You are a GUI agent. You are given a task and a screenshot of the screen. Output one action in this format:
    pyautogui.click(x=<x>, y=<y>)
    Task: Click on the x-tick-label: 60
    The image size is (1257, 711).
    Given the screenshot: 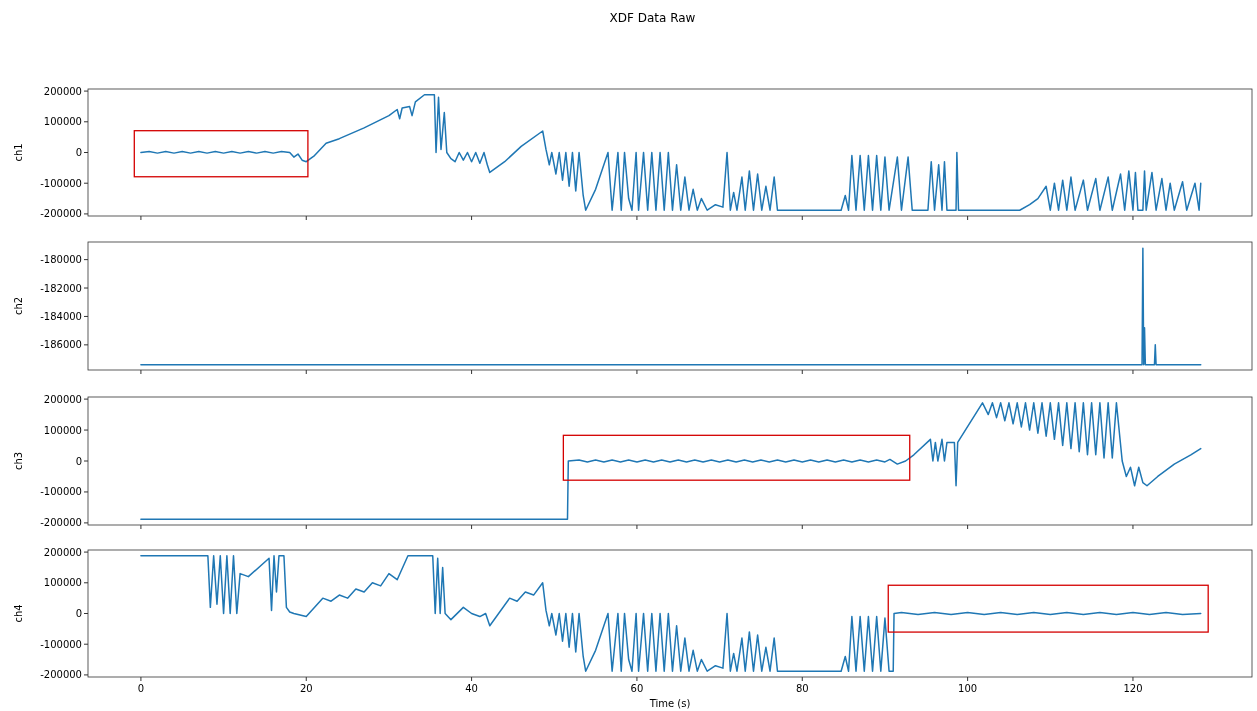 What is the action you would take?
    pyautogui.click(x=637, y=688)
    